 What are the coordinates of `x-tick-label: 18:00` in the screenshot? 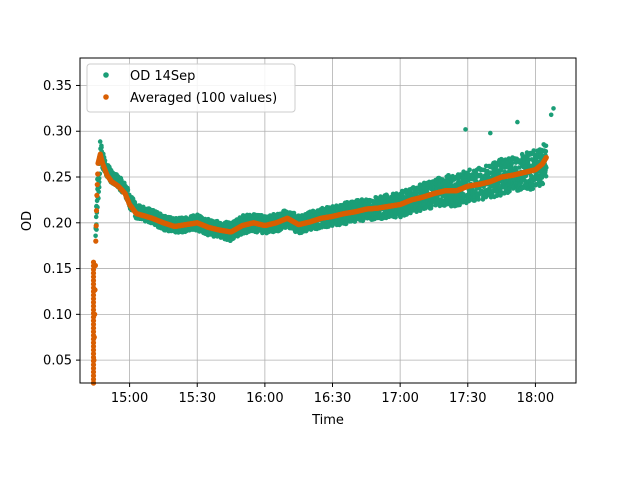 It's located at (535, 398).